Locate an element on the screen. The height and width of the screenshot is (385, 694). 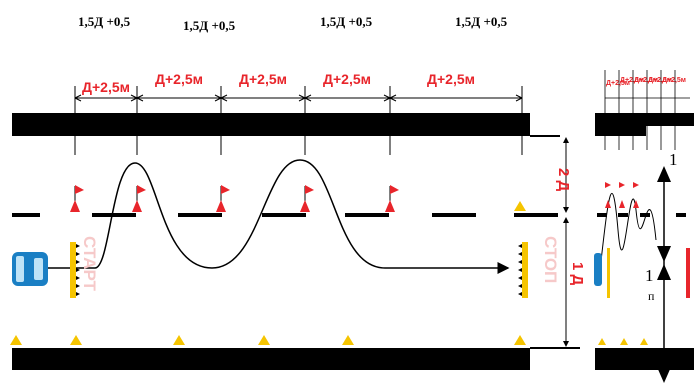
right-mini-diagram: Д+2,5м Д+2,5м Д+2,5м Д+2,5м Д+2,5м is located at coordinates (644, 226).